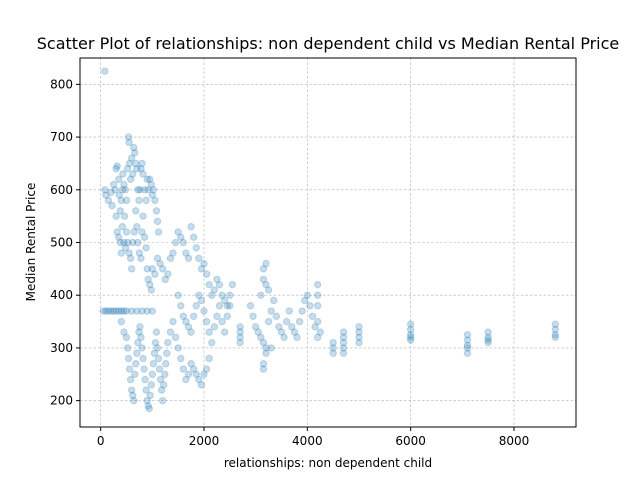 The height and width of the screenshot is (485, 640). I want to click on y-tick-label: 300, so click(61, 348).